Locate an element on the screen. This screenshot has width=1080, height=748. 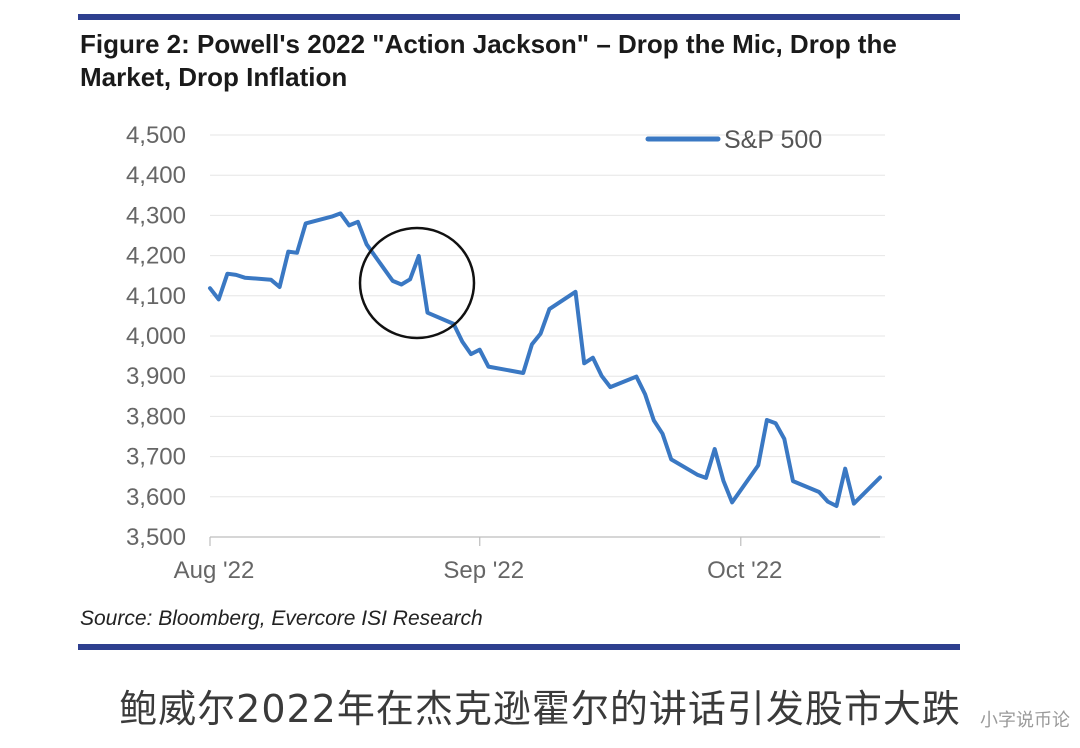
annotation-circle is located at coordinates (417, 283).